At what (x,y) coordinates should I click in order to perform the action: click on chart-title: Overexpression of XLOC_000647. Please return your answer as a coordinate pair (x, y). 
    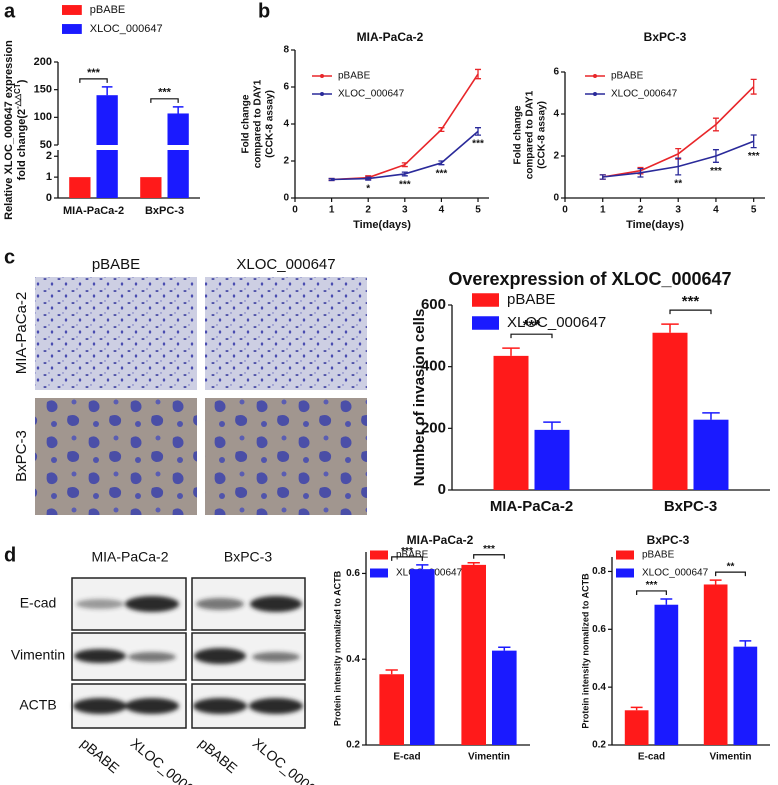
    Looking at the image, I should click on (589, 279).